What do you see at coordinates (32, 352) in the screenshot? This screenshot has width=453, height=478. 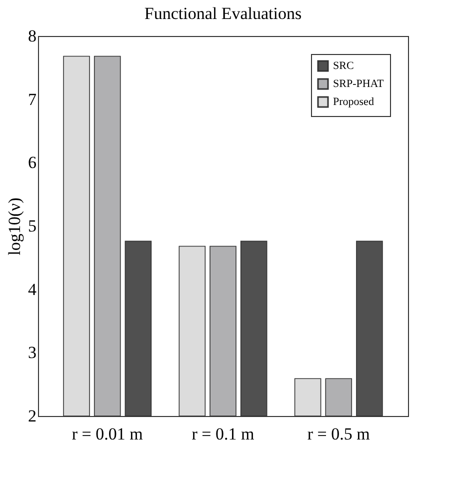 I see `y-tick-label: 3` at bounding box center [32, 352].